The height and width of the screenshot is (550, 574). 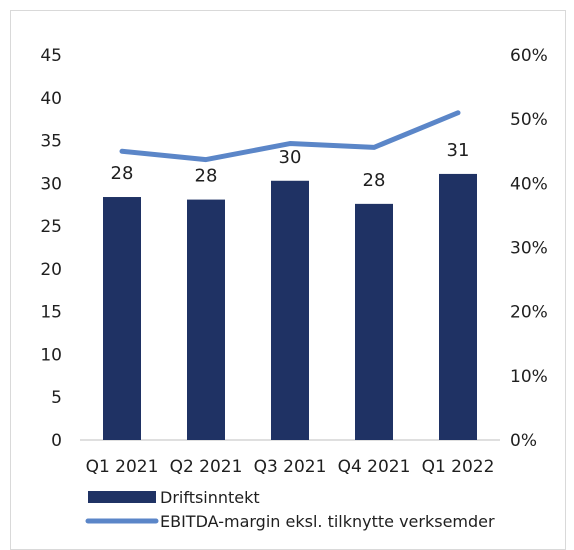 What do you see at coordinates (327, 521) in the screenshot?
I see `legend-label-line: EBITDA-margin eksl. tilknytte verksemder` at bounding box center [327, 521].